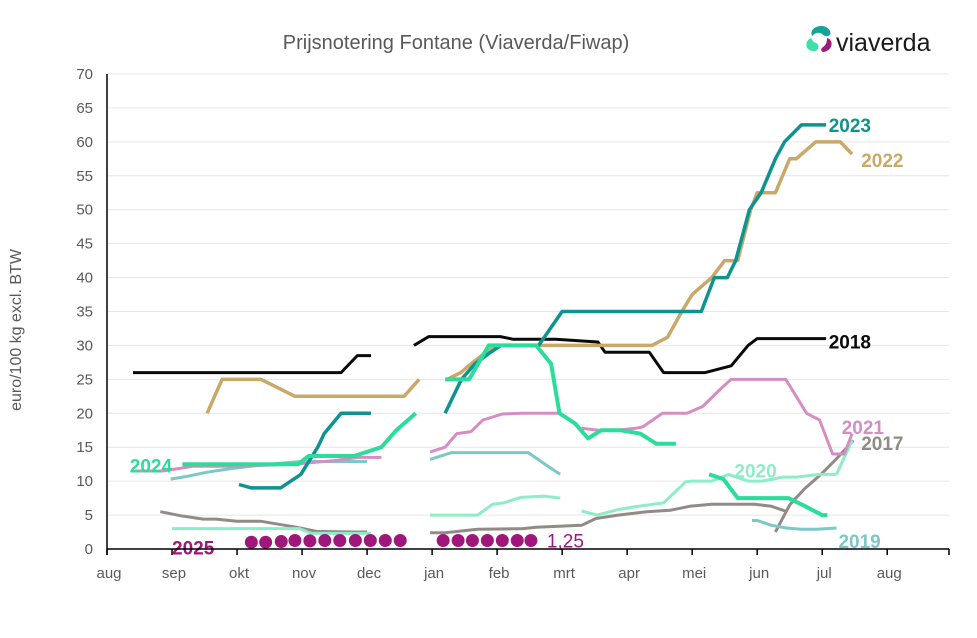 This screenshot has width=977, height=638. What do you see at coordinates (304, 450) in the screenshot?
I see `series-line-2023` at bounding box center [304, 450].